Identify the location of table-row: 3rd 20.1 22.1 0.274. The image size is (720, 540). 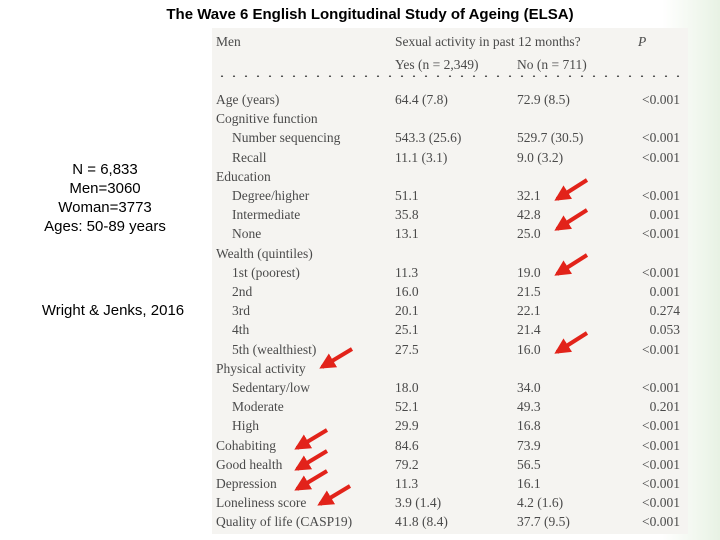
(450, 312).